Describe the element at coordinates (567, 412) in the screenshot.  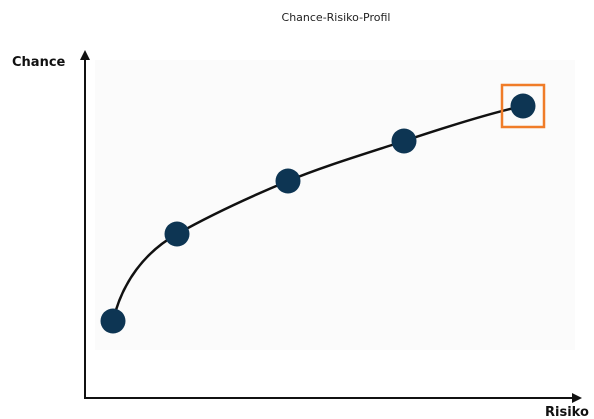
I see `x-axis-label: Risiko` at that location.